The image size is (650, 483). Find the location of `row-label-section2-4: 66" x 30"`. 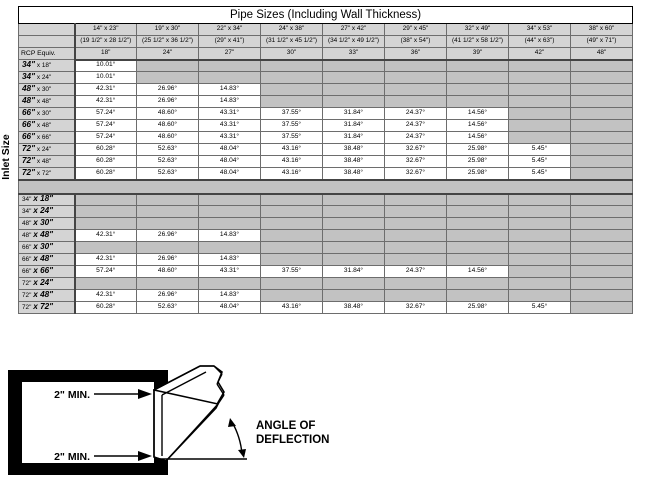

row-label-section2-4: 66" x 30" is located at coordinates (47, 247).